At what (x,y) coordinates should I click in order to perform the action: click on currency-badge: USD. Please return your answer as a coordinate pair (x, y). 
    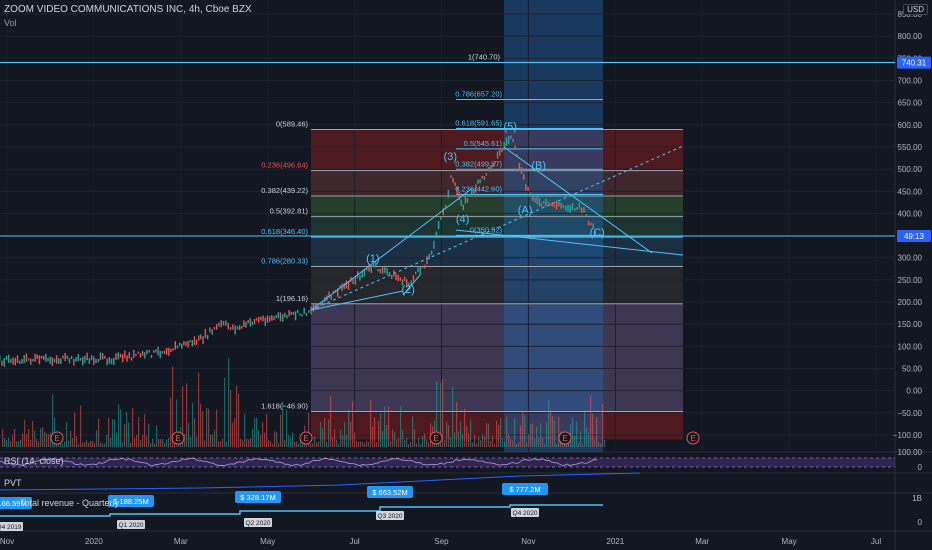
    Looking at the image, I should click on (915, 9).